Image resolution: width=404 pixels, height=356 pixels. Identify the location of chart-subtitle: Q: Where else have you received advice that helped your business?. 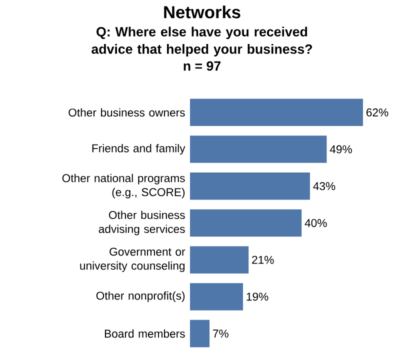
(202, 41).